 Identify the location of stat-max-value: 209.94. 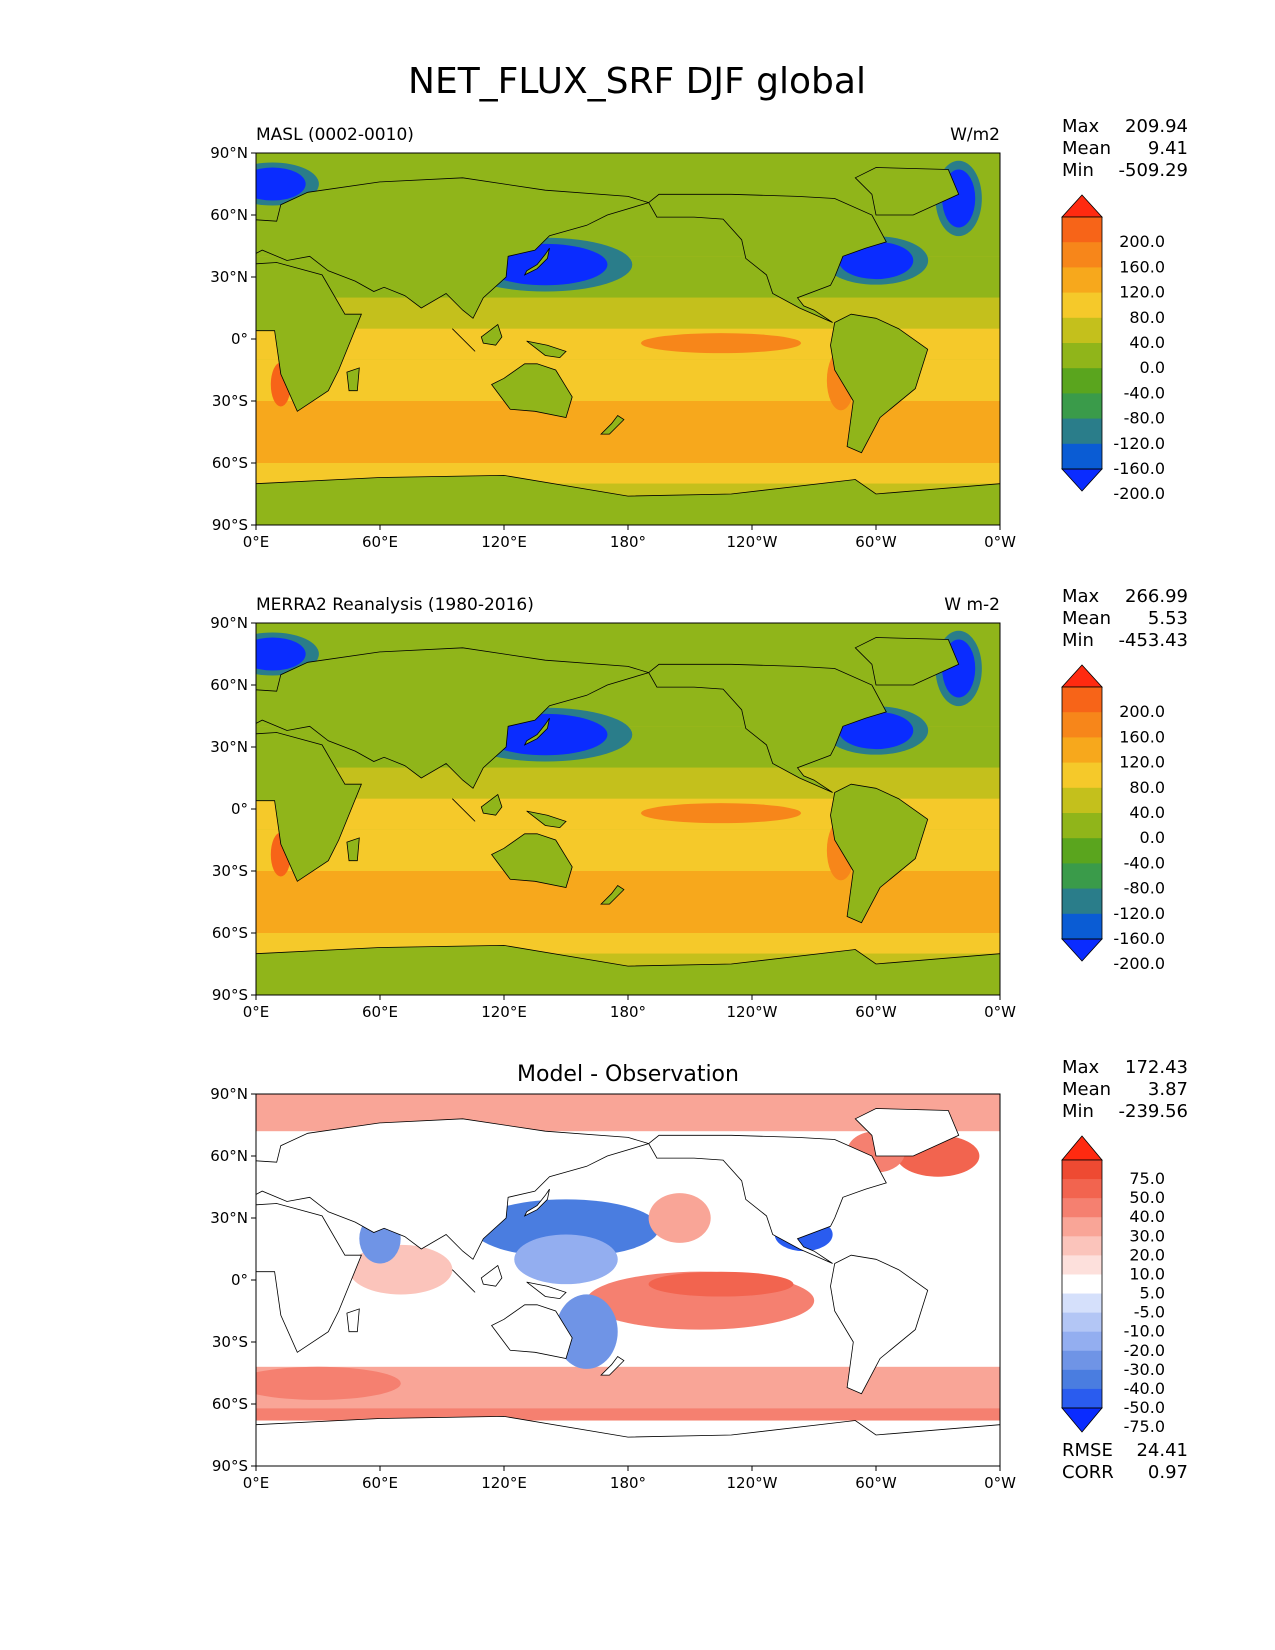
(1156, 126).